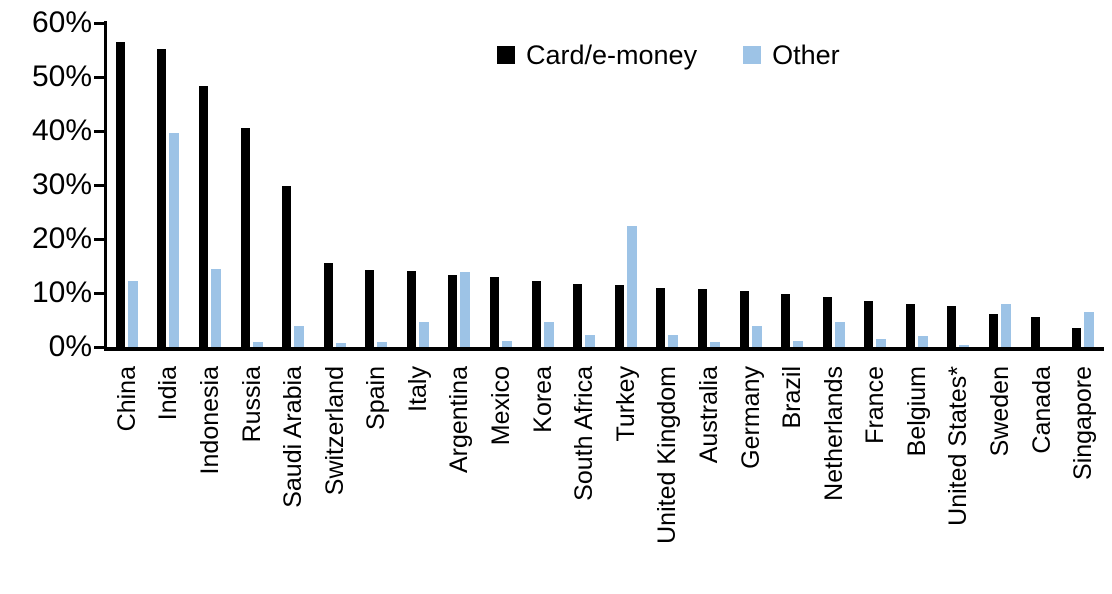 This screenshot has height=594, width=1112. Describe the element at coordinates (584, 433) in the screenshot. I see `x-axis-label: South Africa` at that location.